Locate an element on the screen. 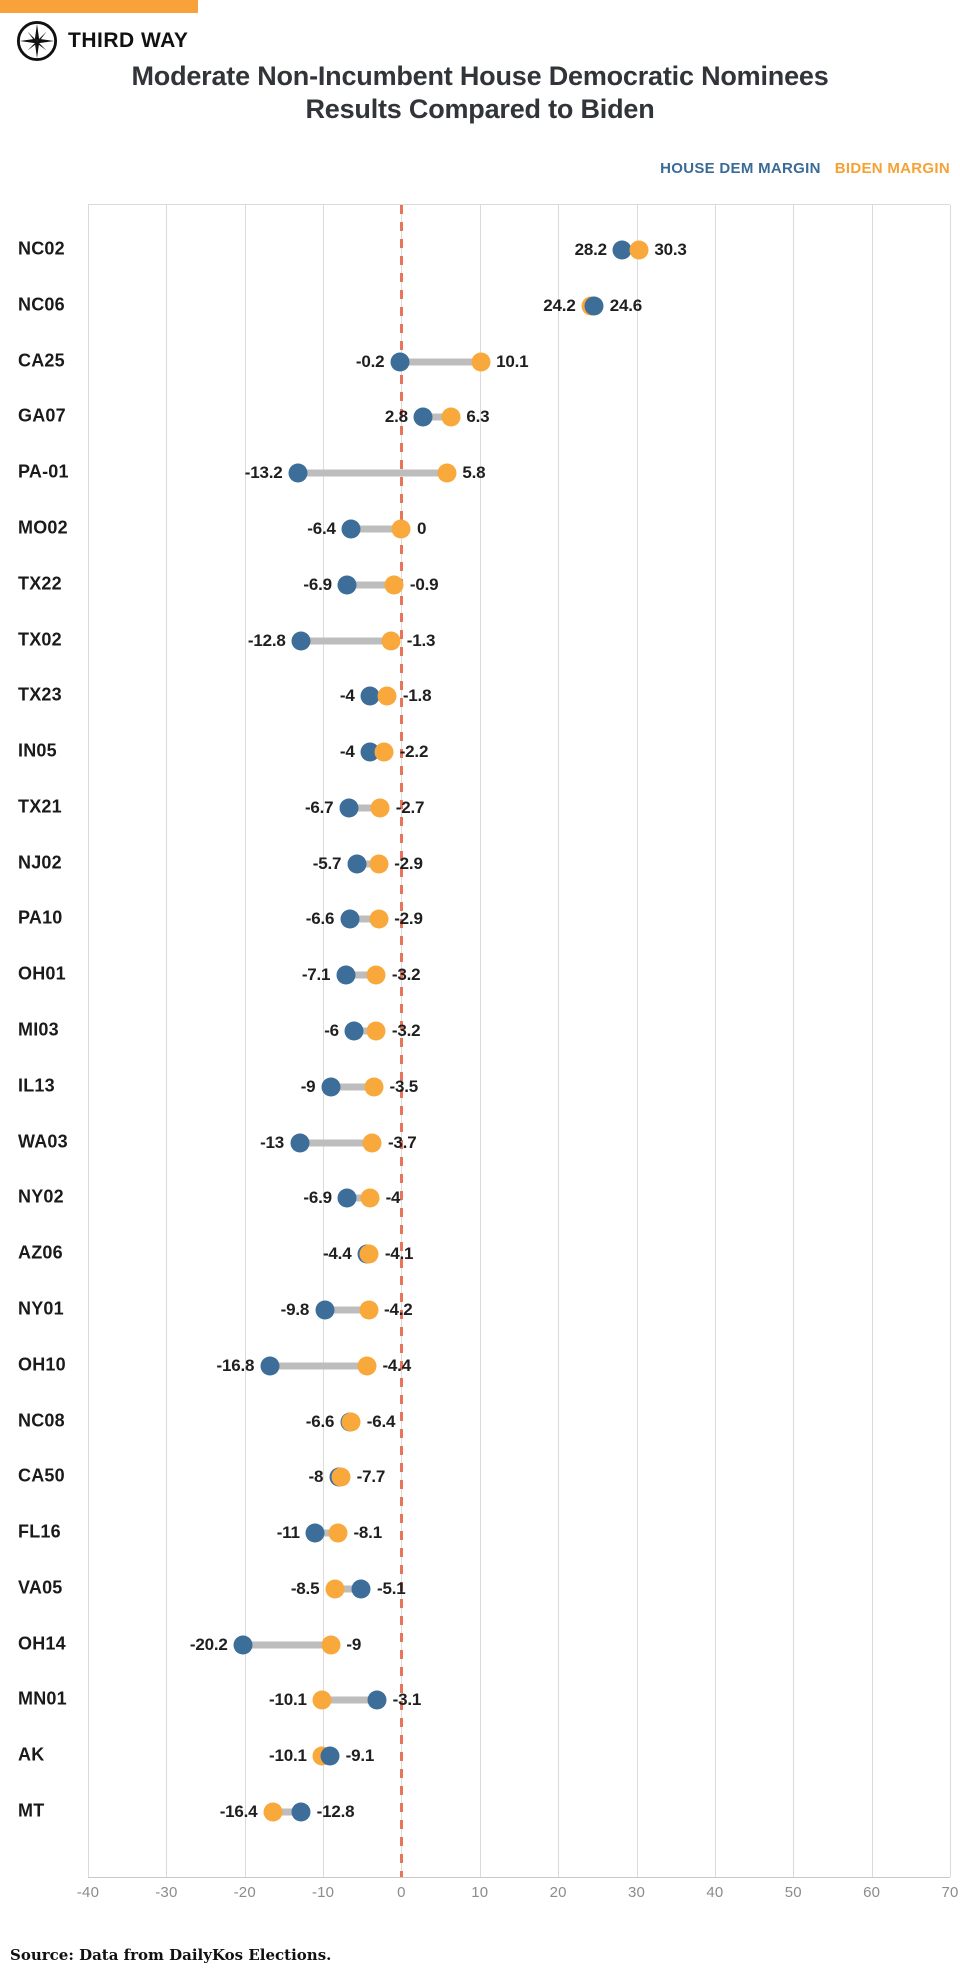 This screenshot has width=960, height=1988. connector-NY01 is located at coordinates (346, 1310).